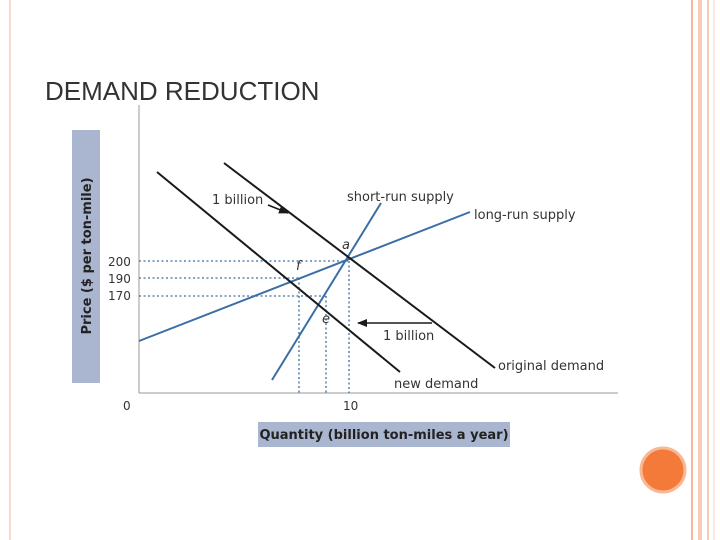 The image size is (720, 540). I want to click on curve-label: short-run supply, so click(400, 197).